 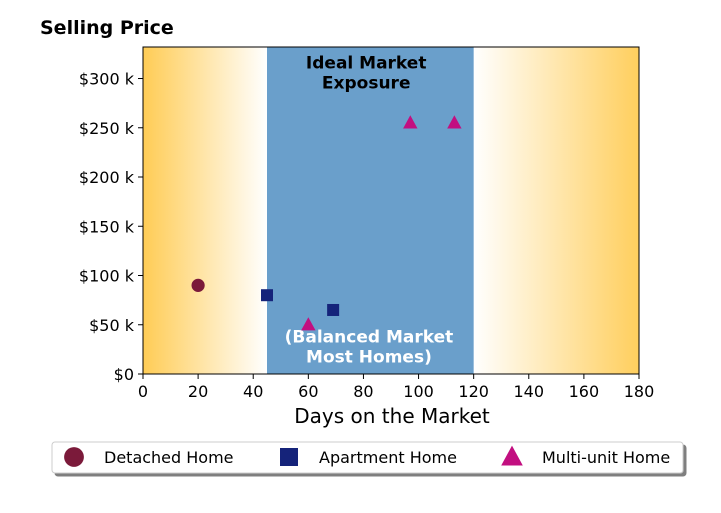 What do you see at coordinates (107, 28) in the screenshot?
I see `chart-title: Selling Price` at bounding box center [107, 28].